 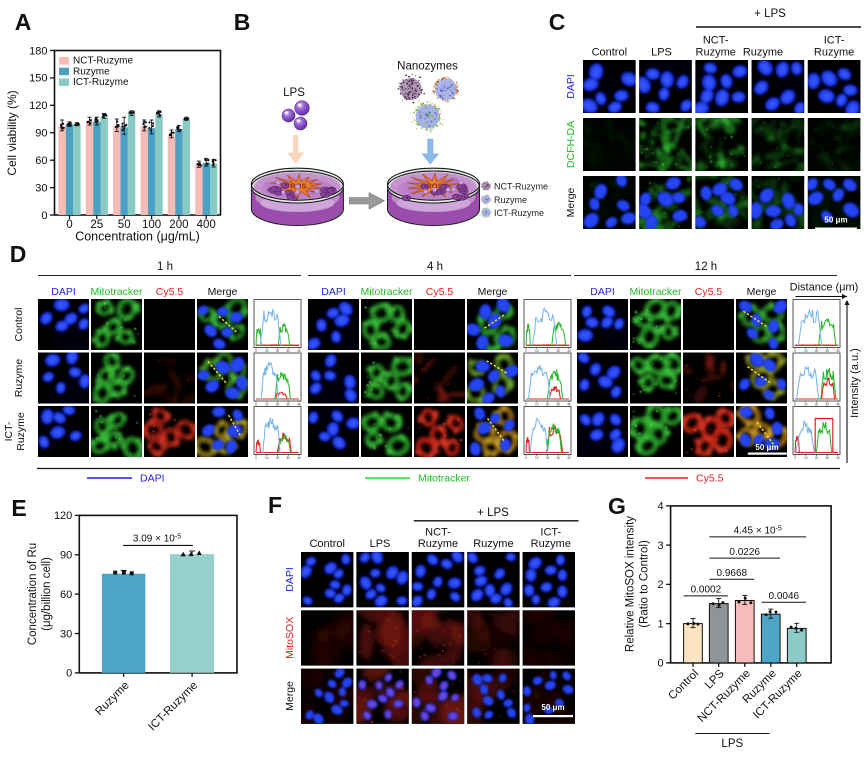 What do you see at coordinates (557, 22) in the screenshot?
I see `svg-text: C` at bounding box center [557, 22].